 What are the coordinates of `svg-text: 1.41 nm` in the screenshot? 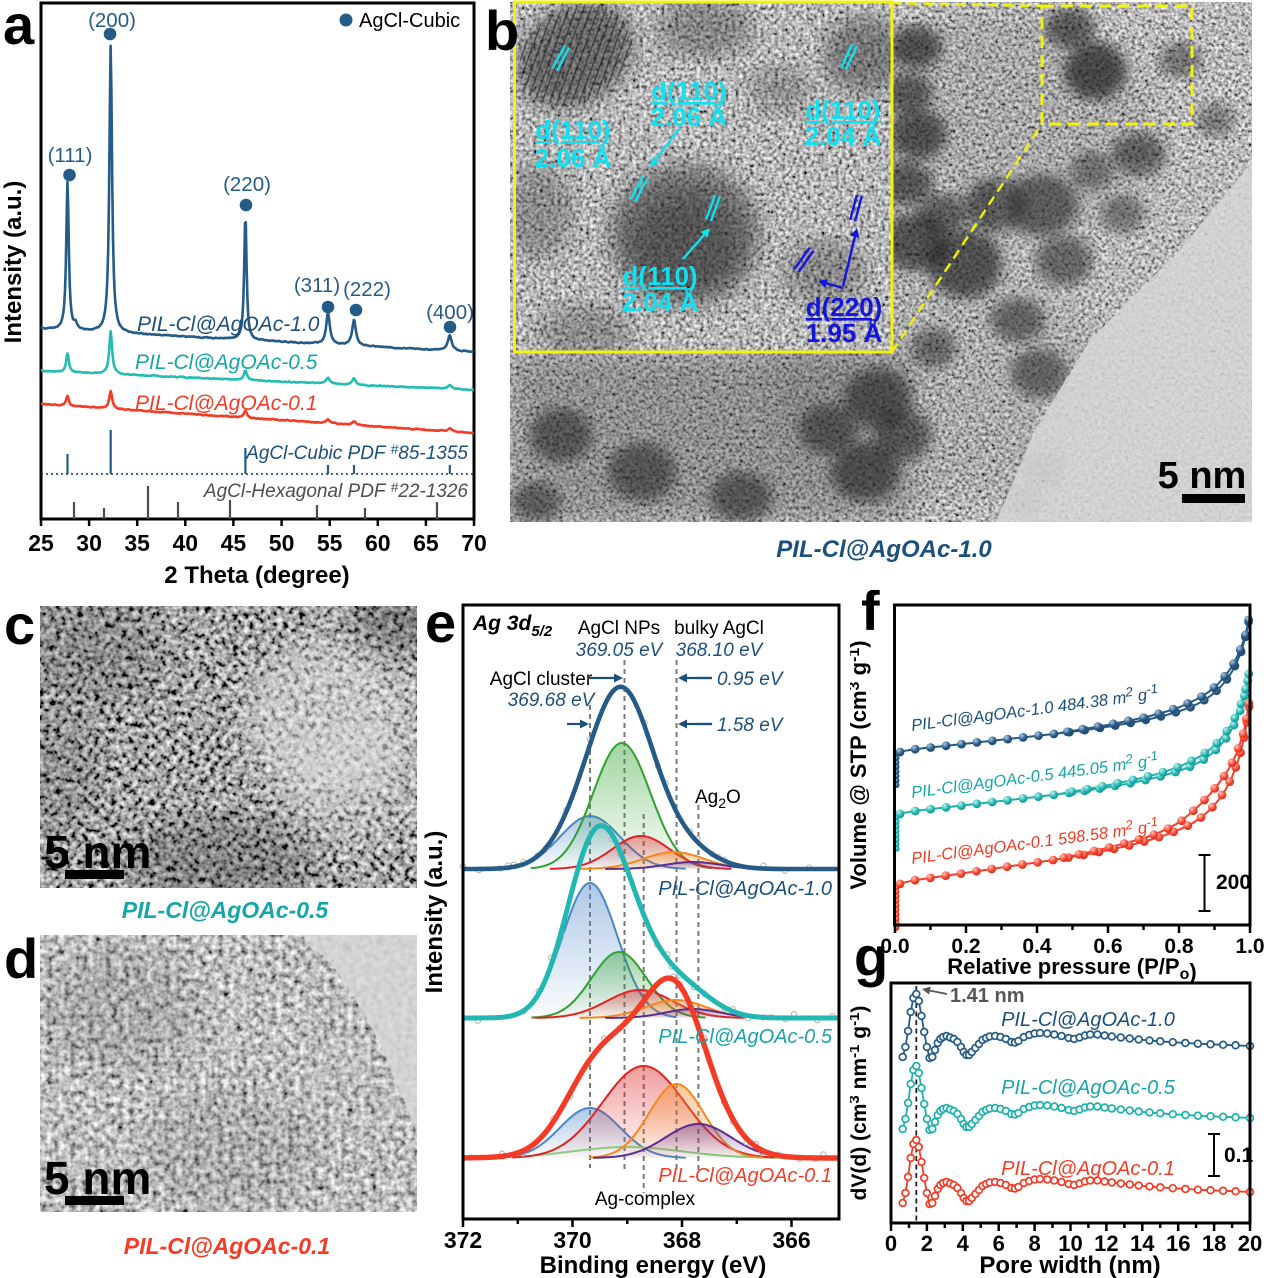 It's located at (987, 996).